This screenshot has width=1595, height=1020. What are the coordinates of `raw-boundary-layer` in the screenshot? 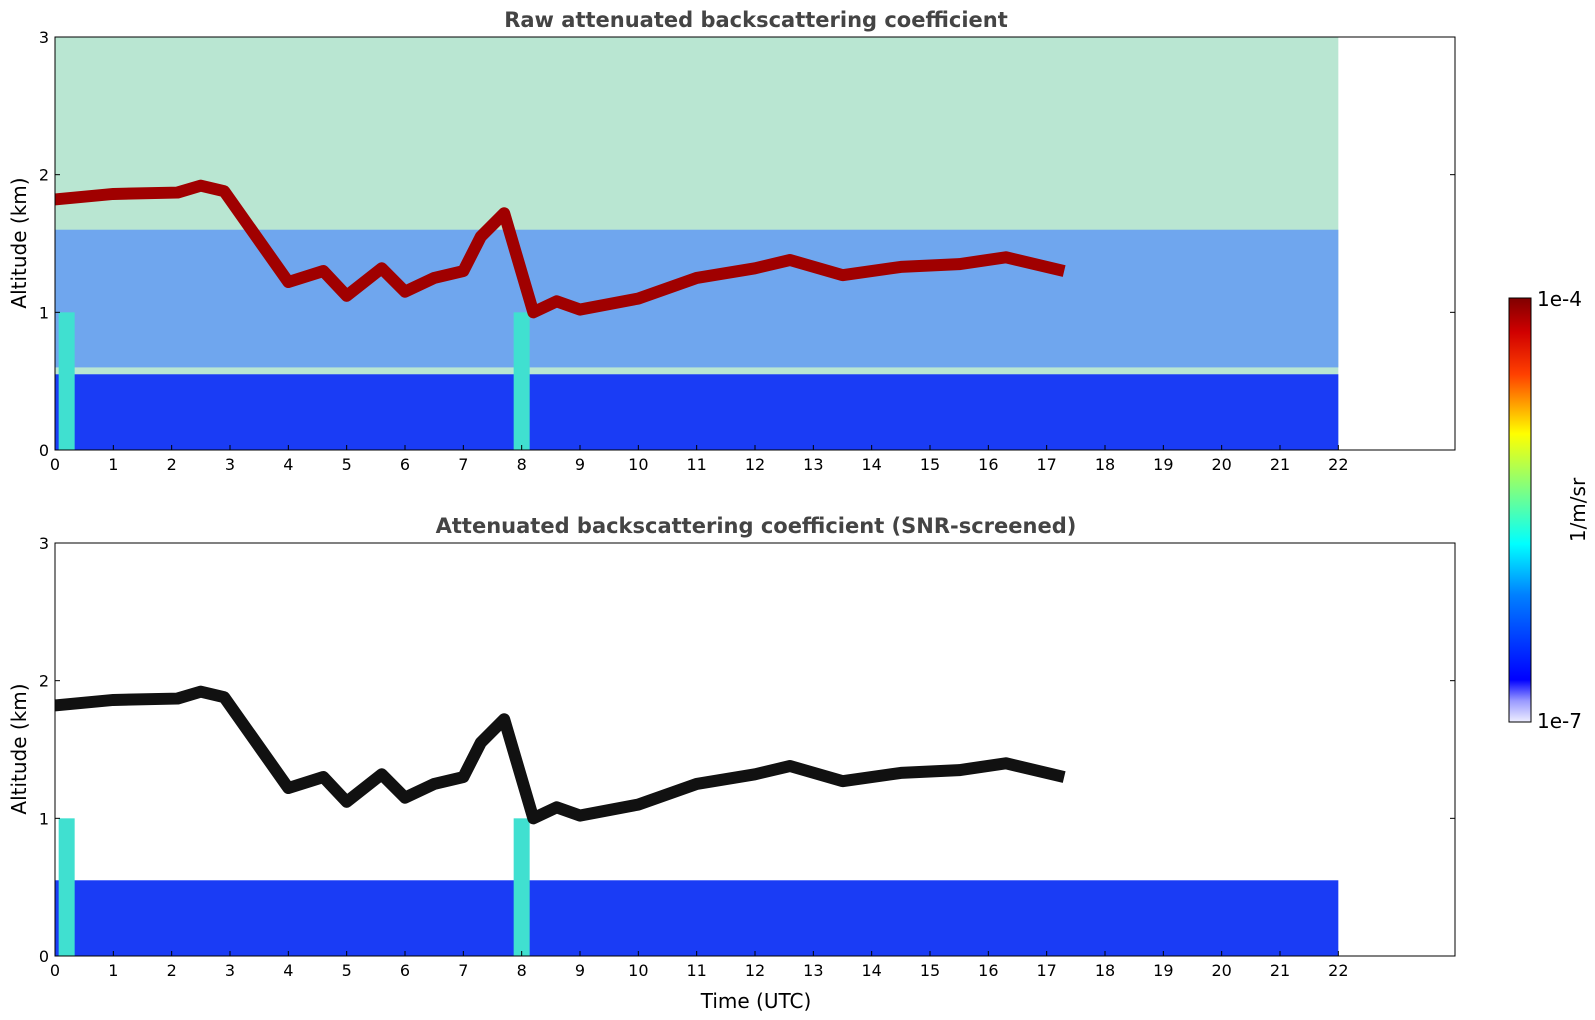 It's located at (697, 412).